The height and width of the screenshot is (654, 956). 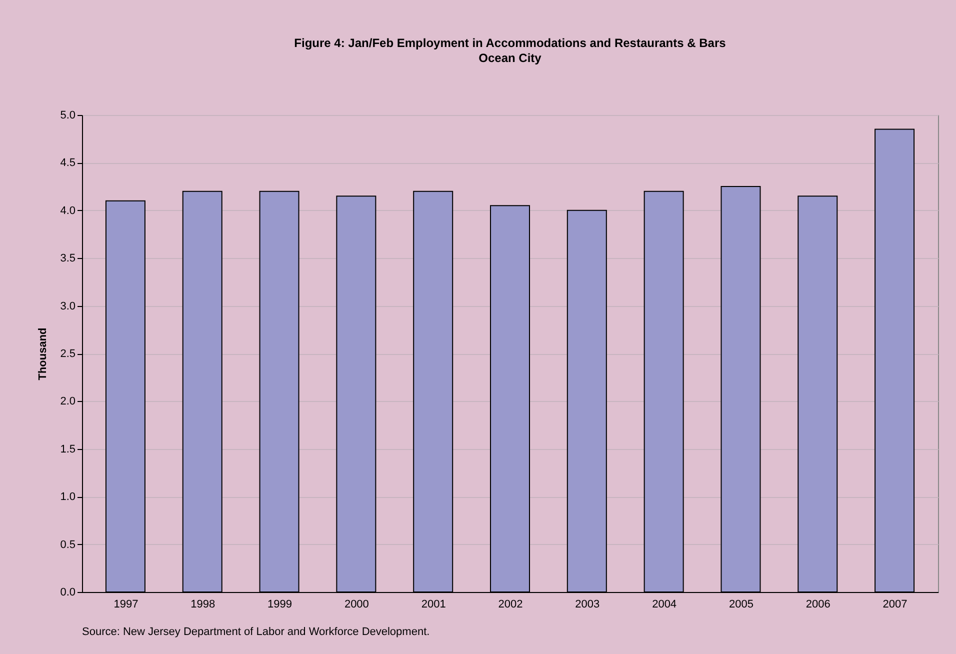 I want to click on x-tick-label: 2006, so click(x=818, y=604).